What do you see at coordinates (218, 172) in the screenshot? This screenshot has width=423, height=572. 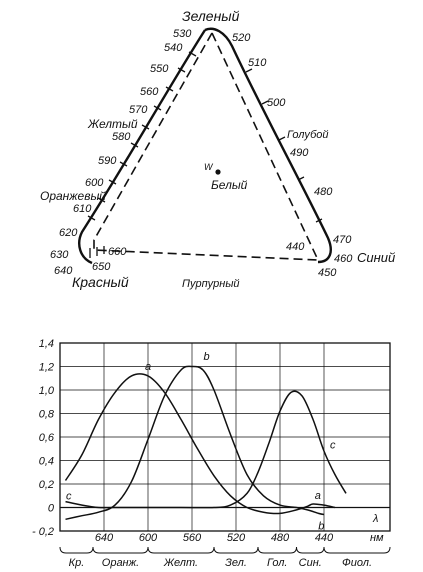 I see `white-point-dot` at bounding box center [218, 172].